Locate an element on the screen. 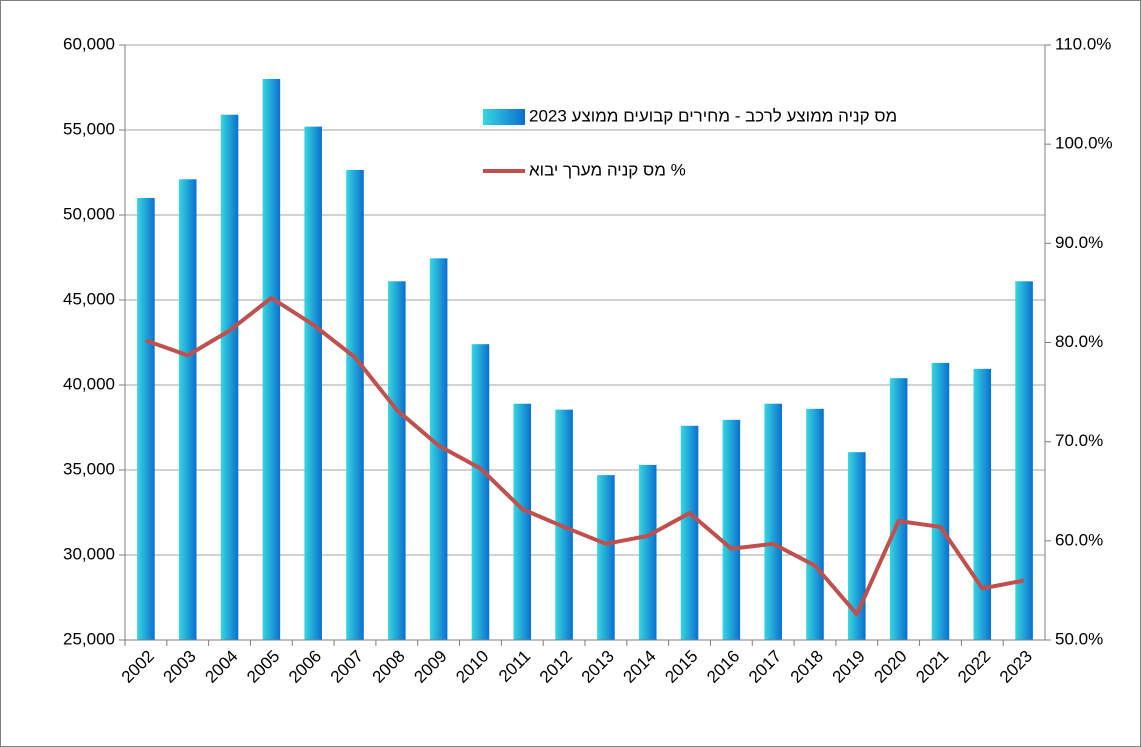  y2-tick-label: 110.0% is located at coordinates (1083, 43).